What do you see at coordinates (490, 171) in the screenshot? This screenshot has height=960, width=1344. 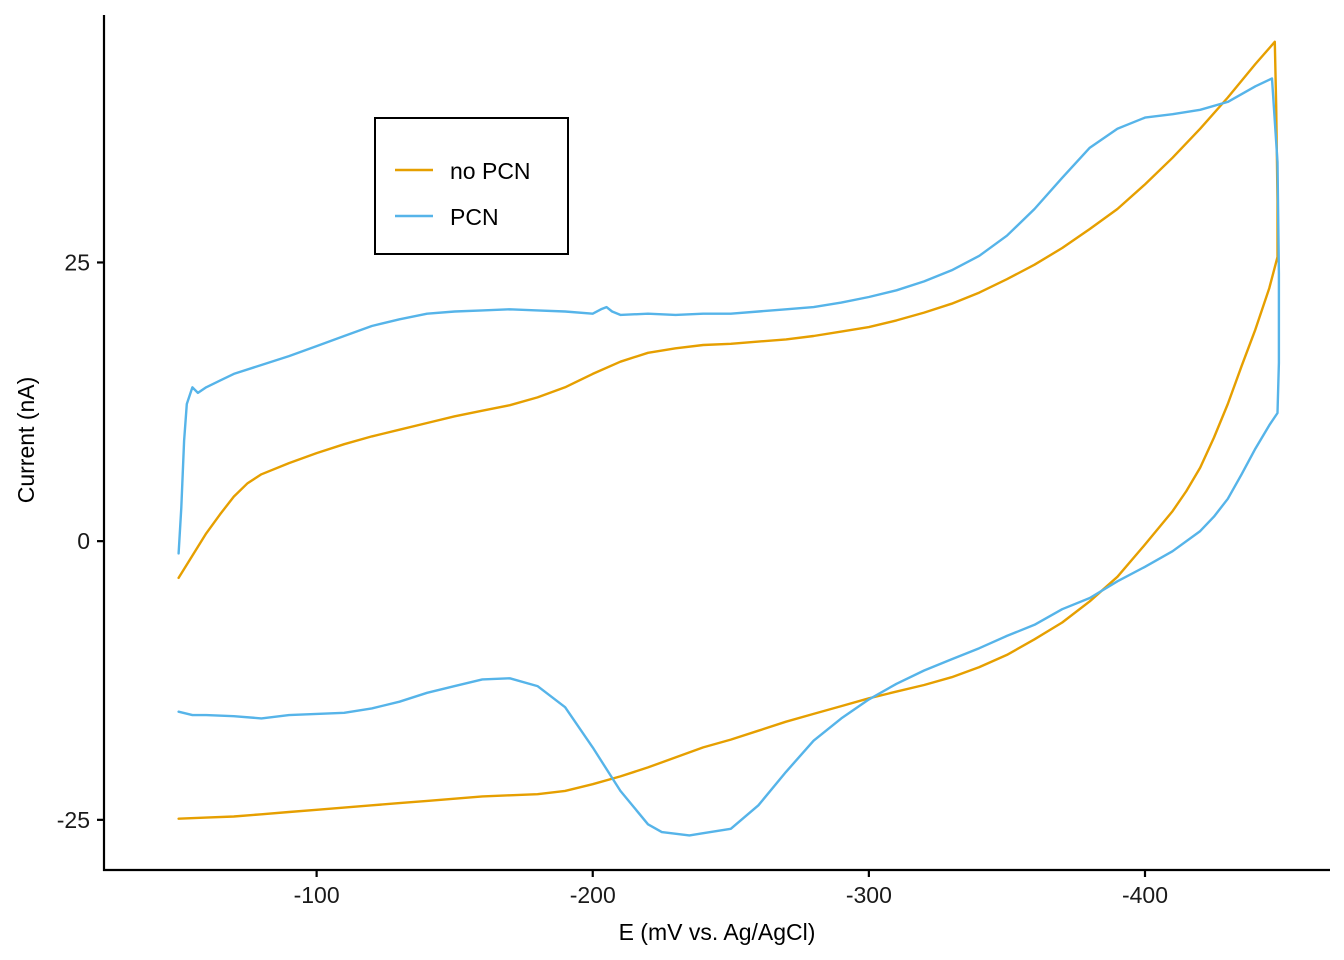 I see `legend-label-no-pcn: no PCN` at bounding box center [490, 171].